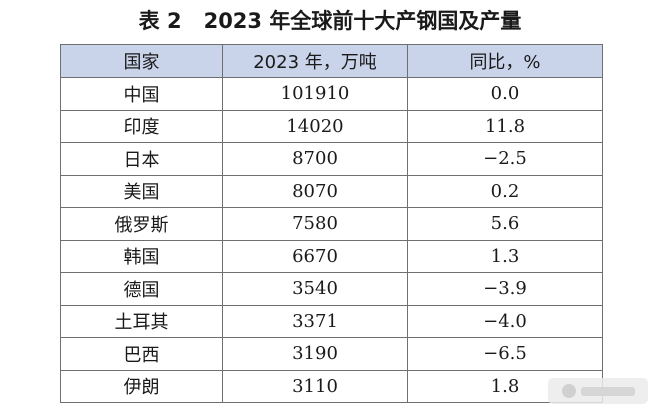 The width and height of the screenshot is (660, 412). I want to click on table-row: 伊朗 3110 1.8, so click(331, 386).